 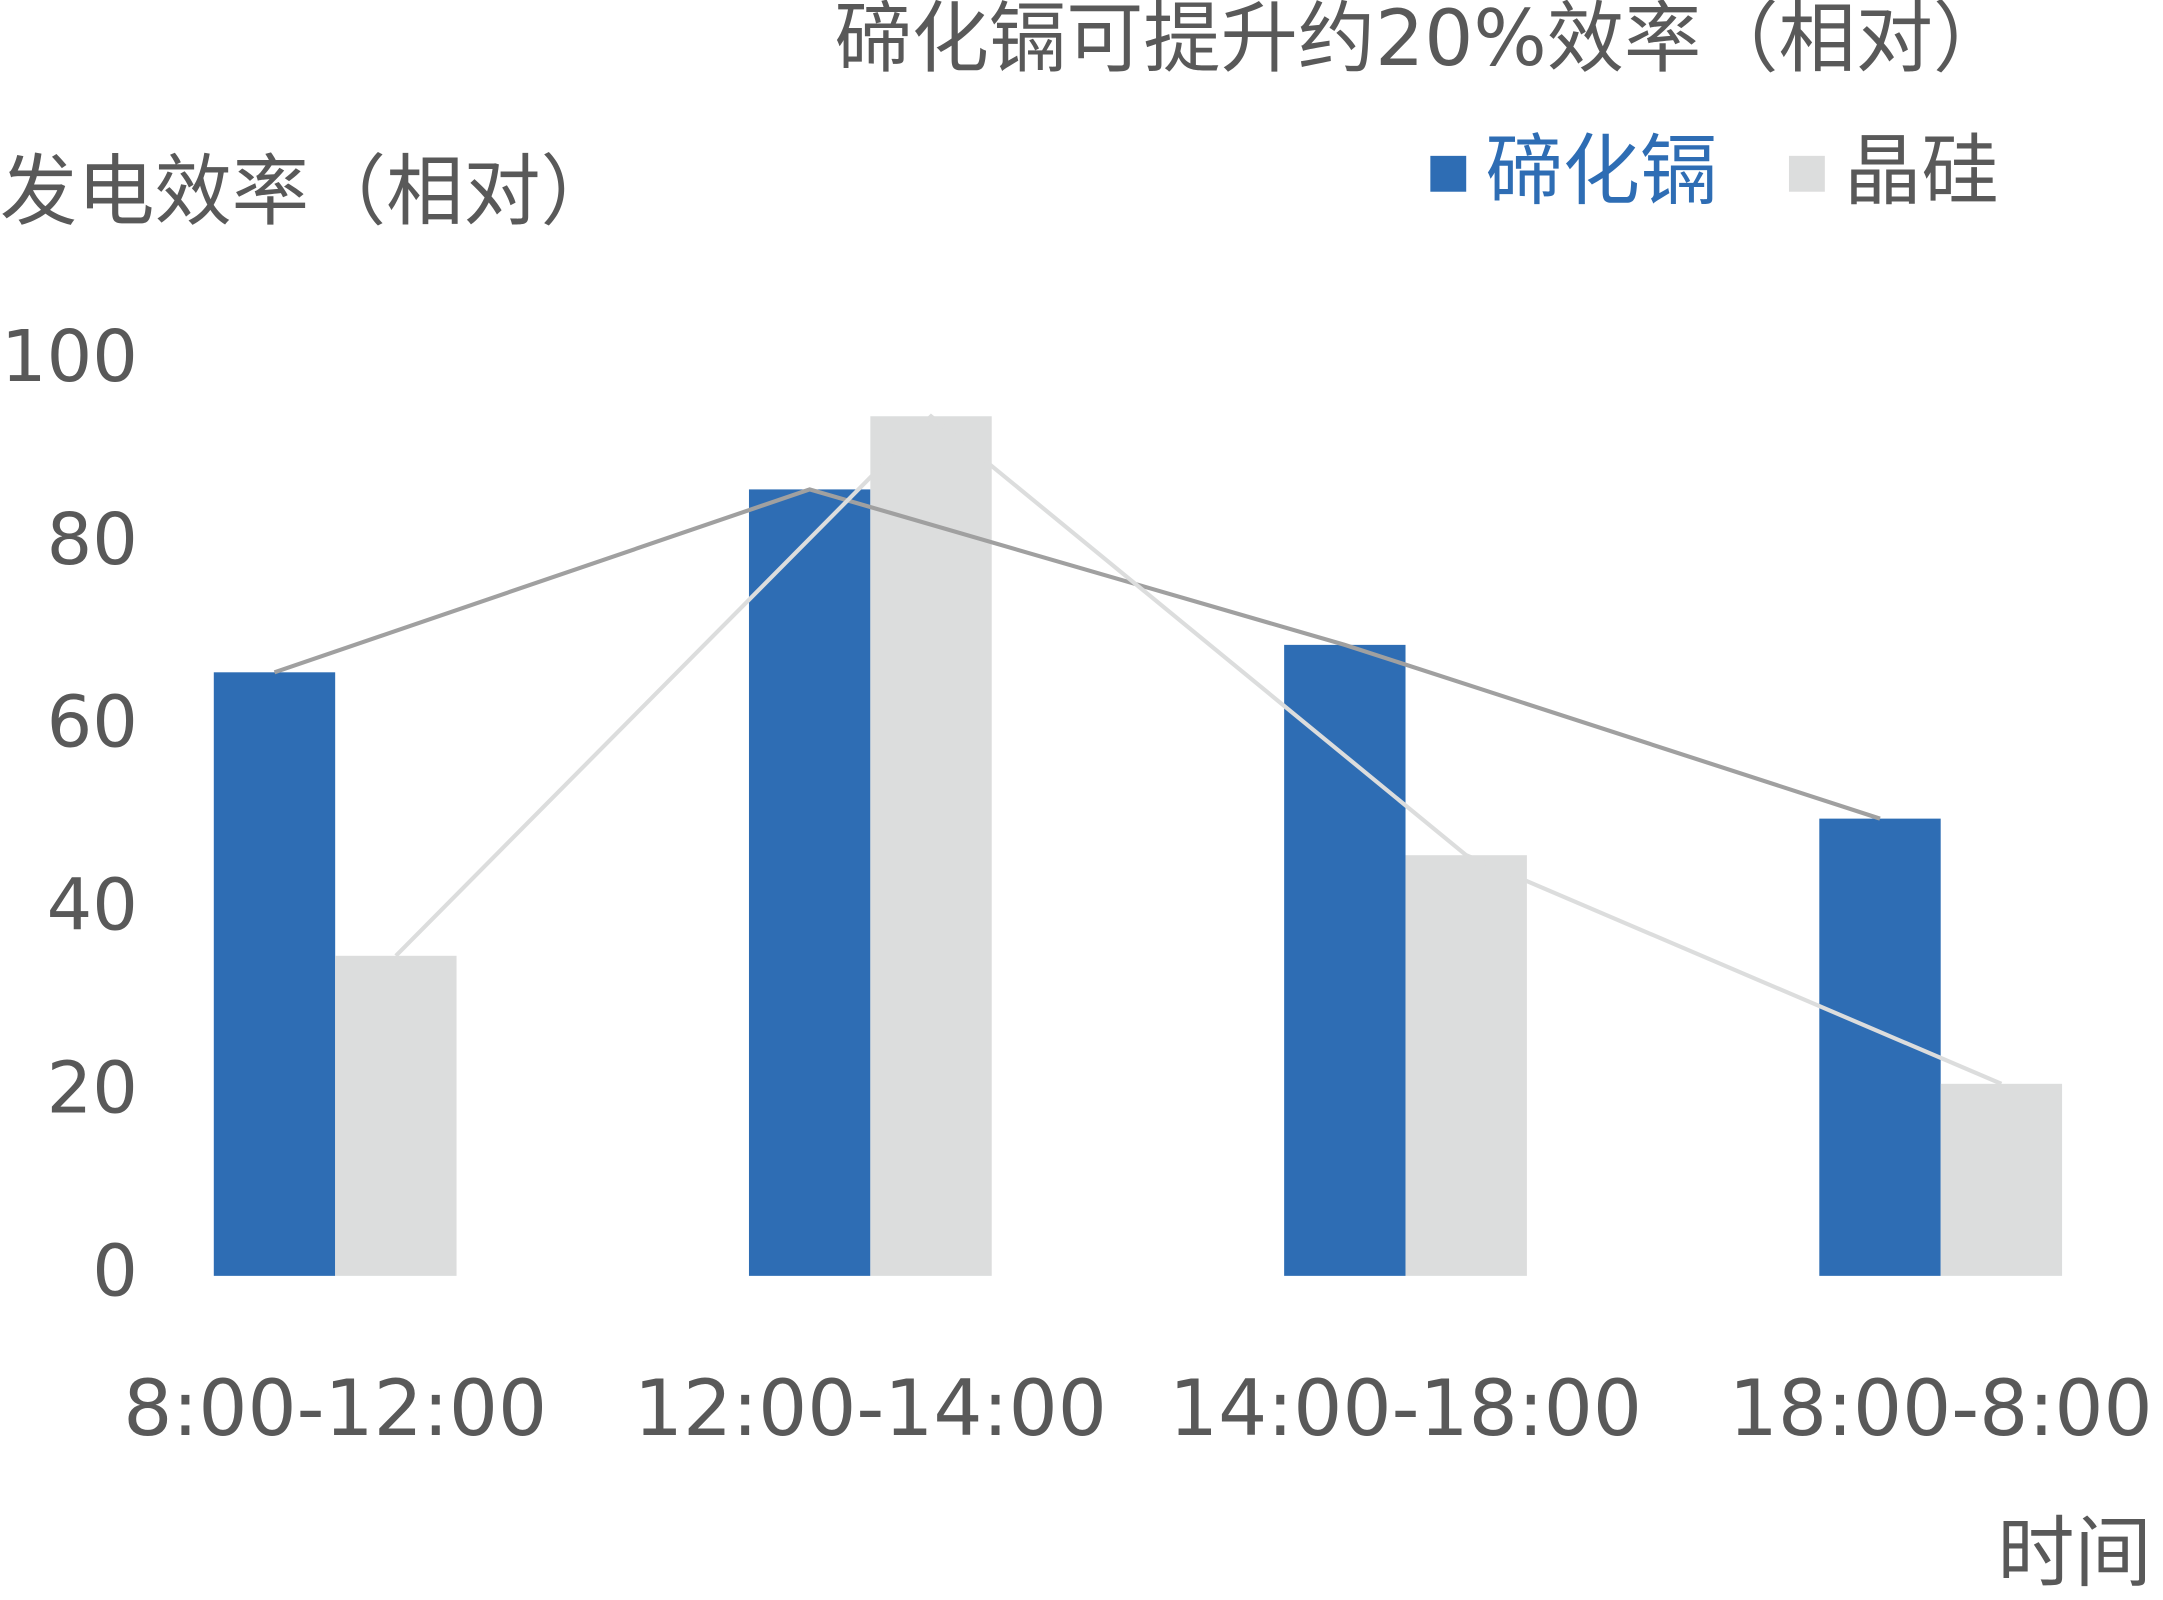 What do you see at coordinates (309, 192) in the screenshot?
I see `y-axis-label: 发电效率（相对）` at bounding box center [309, 192].